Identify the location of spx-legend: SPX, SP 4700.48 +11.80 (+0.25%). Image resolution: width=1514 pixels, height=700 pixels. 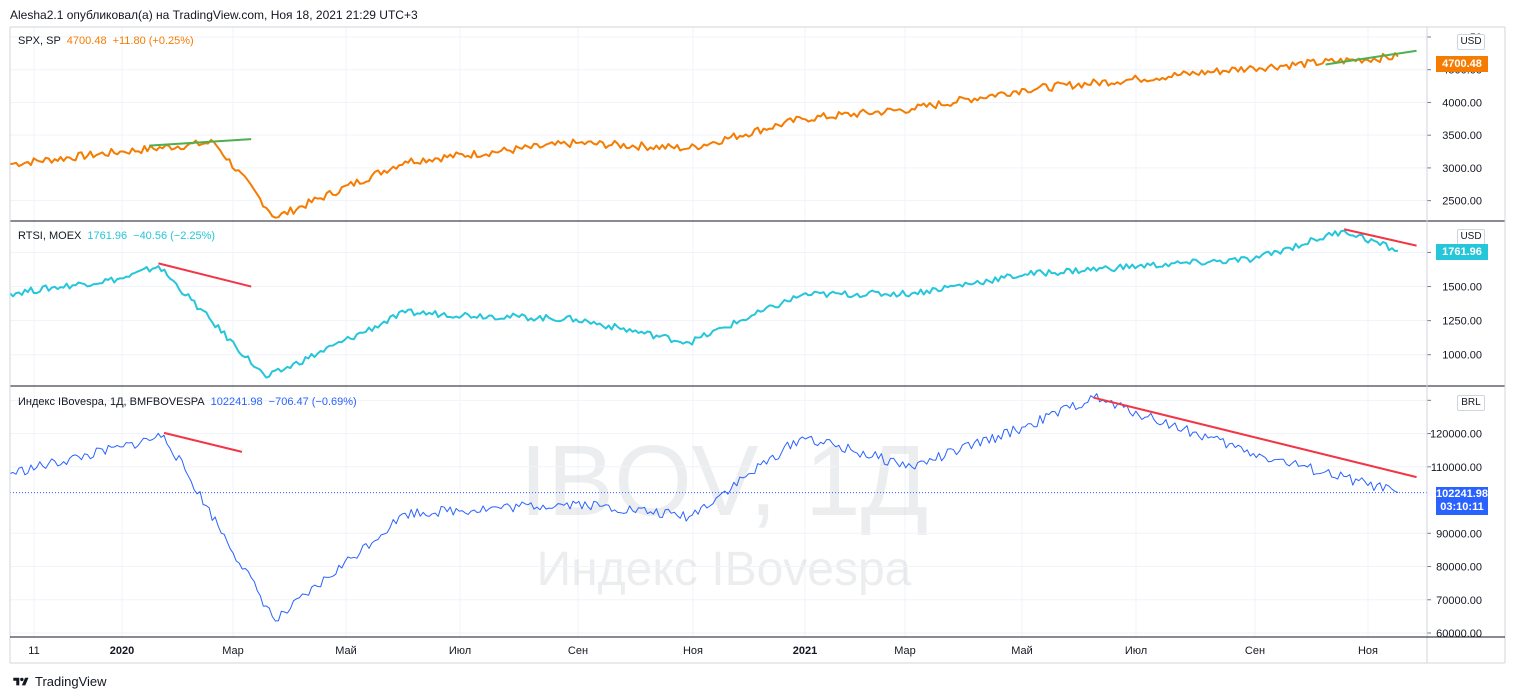
(106, 41).